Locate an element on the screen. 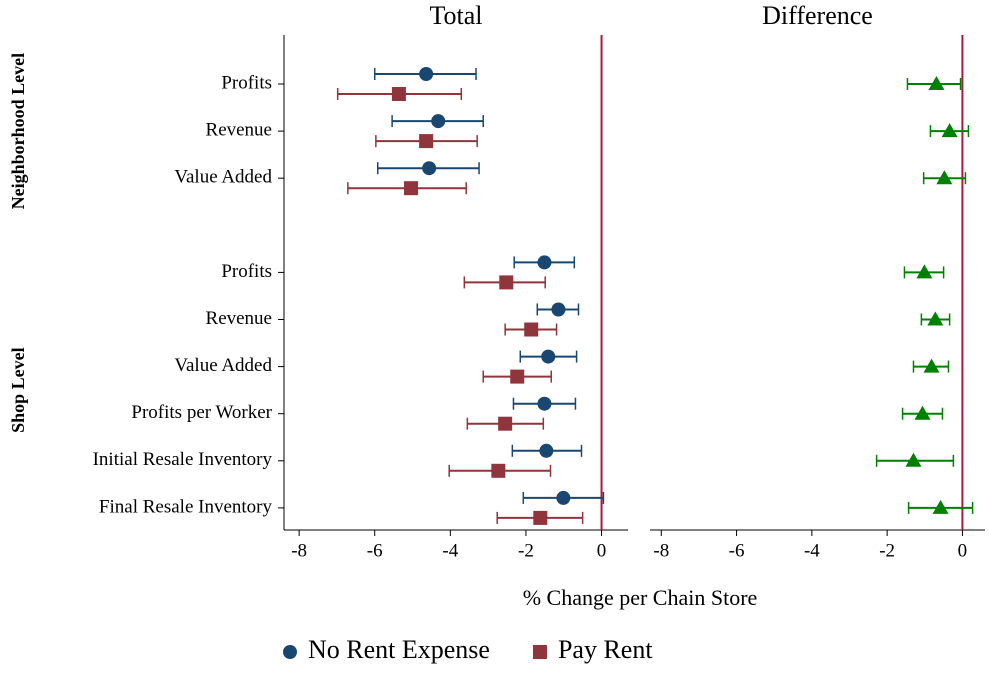  x-axis-label: % Change per Chain Store is located at coordinates (640, 597).